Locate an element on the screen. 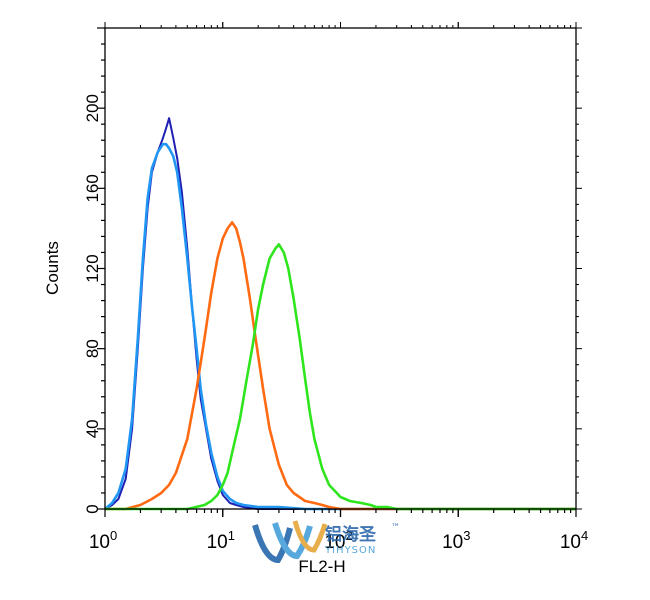  watermark-trademark: ™ is located at coordinates (395, 528).